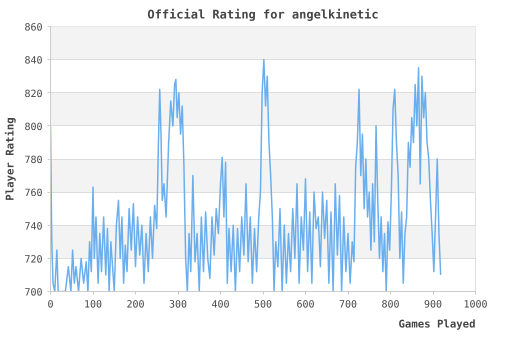 This screenshot has height=340, width=510. What do you see at coordinates (33, 94) in the screenshot?
I see `y-tick-label: 820` at bounding box center [33, 94].